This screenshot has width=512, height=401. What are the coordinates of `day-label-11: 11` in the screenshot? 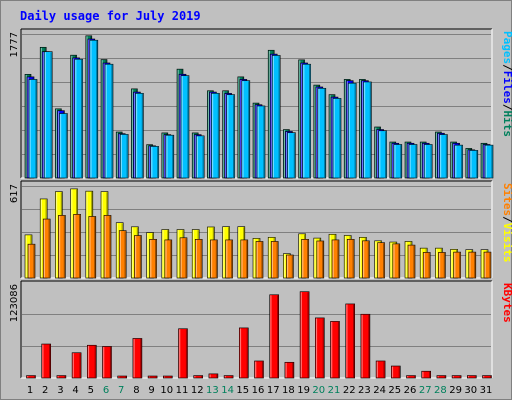 It's located at (182, 390).